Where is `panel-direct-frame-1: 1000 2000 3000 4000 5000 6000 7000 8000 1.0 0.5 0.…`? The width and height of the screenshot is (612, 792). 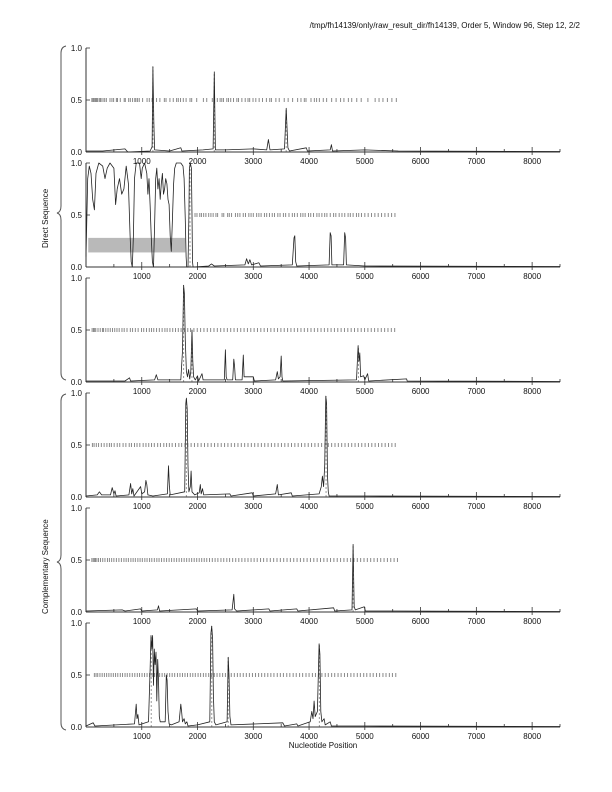 panel-direct-frame-1: 1000 2000 3000 4000 5000 6000 7000 8000 1.0 0.5 0.… is located at coordinates (316, 105).